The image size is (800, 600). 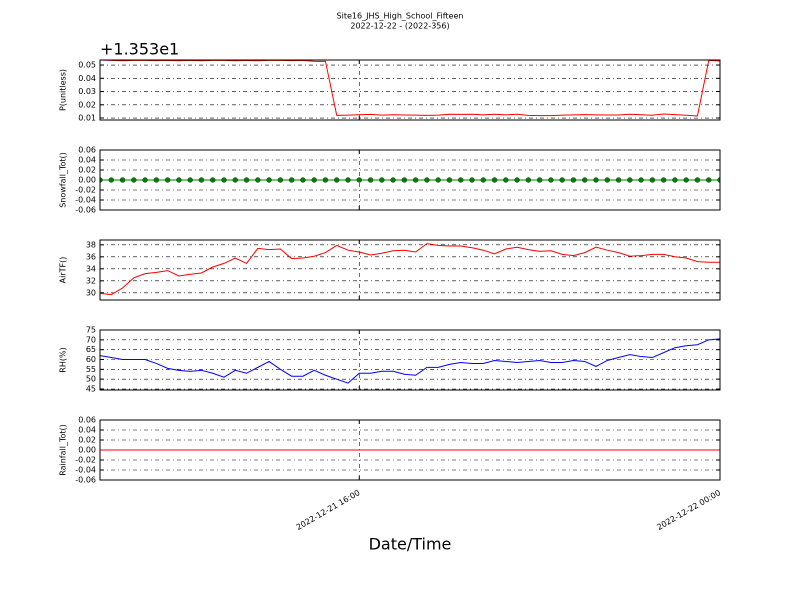 What do you see at coordinates (87, 118) in the screenshot?
I see `y-tick-label: 0.01` at bounding box center [87, 118].